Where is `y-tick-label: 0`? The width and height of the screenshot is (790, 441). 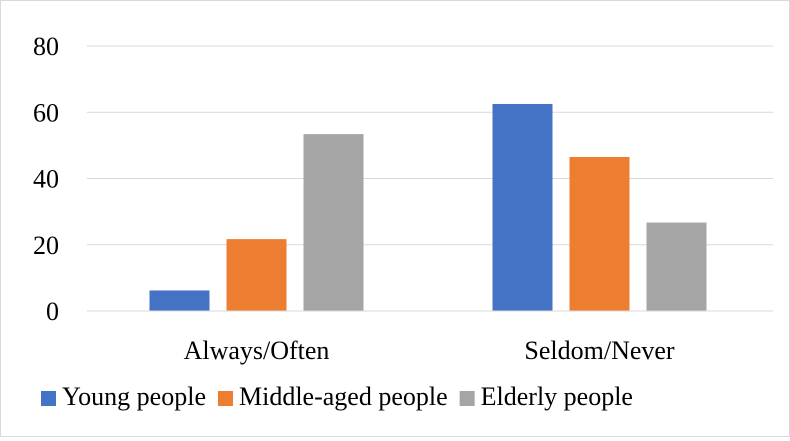
y-tick-label: 0 is located at coordinates (52, 311).